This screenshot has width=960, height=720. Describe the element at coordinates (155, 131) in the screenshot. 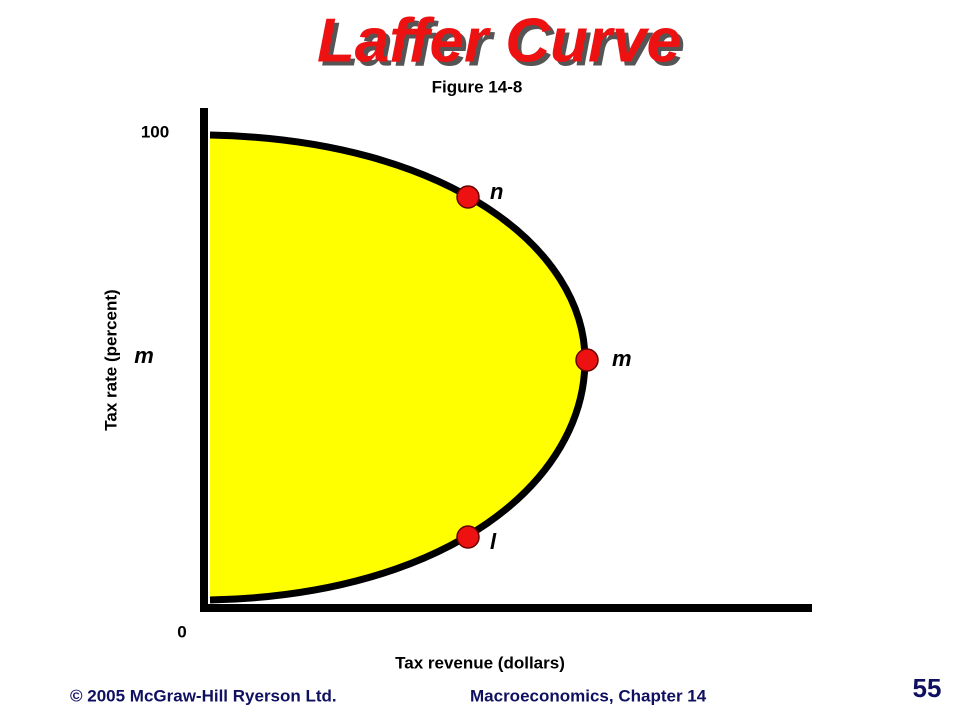

I see `y-tick-label: 100` at that location.